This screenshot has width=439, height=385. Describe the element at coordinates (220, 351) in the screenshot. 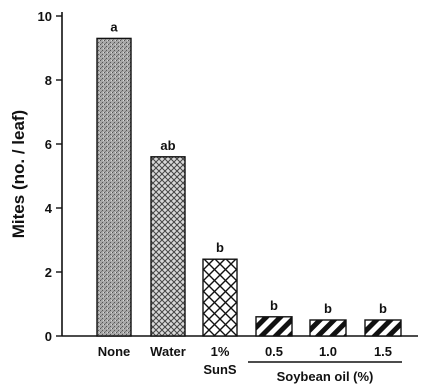

I see `category-label: 1%` at that location.